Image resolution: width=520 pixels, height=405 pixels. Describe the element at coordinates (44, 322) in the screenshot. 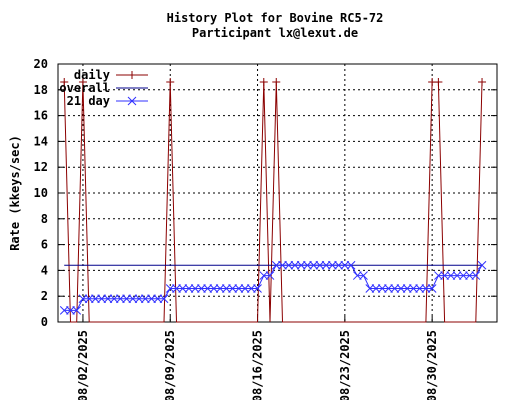

I see `y-tick-label: 0` at that location.